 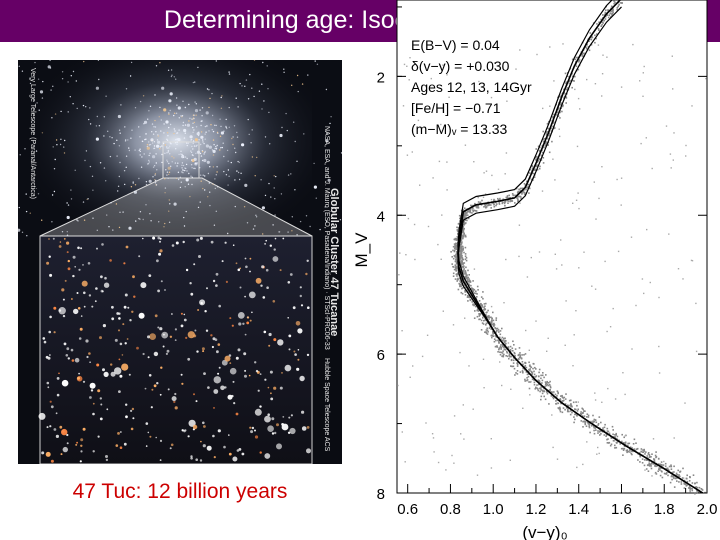 I want to click on annotation-line: (m−M)ᵥ = 13.33, so click(x=459, y=129).